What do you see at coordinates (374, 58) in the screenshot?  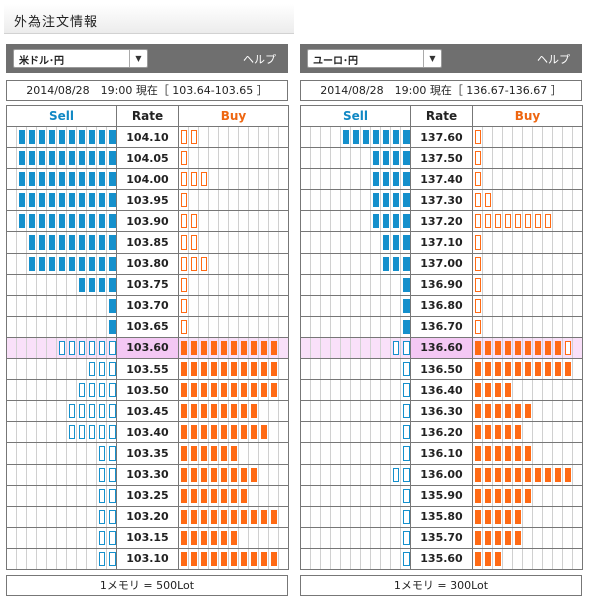 I see `currency-pair-select: ユーロ･円 ▼` at bounding box center [374, 58].